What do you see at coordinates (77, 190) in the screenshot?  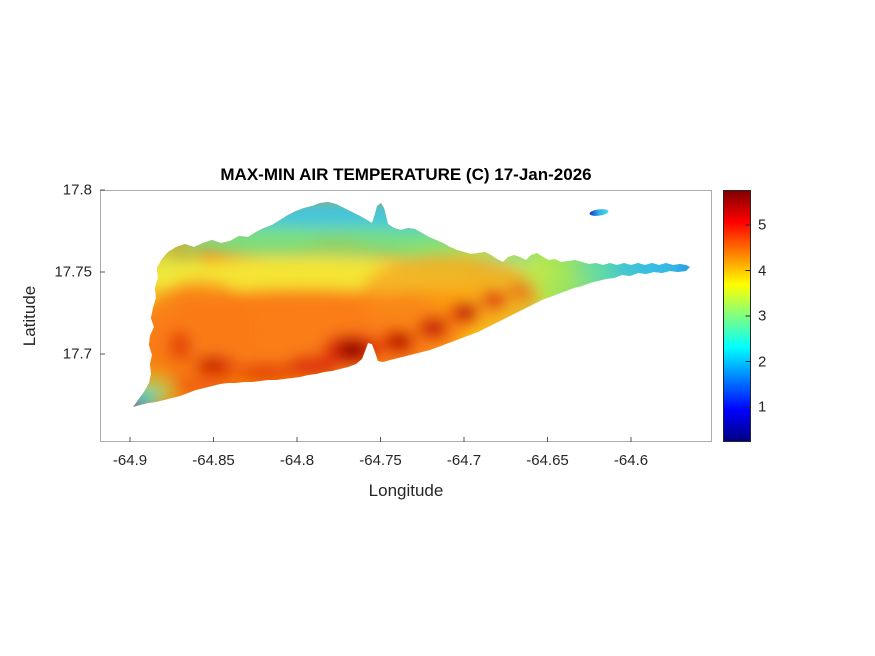 I see `y-tick-label: 17.8` at bounding box center [77, 190].